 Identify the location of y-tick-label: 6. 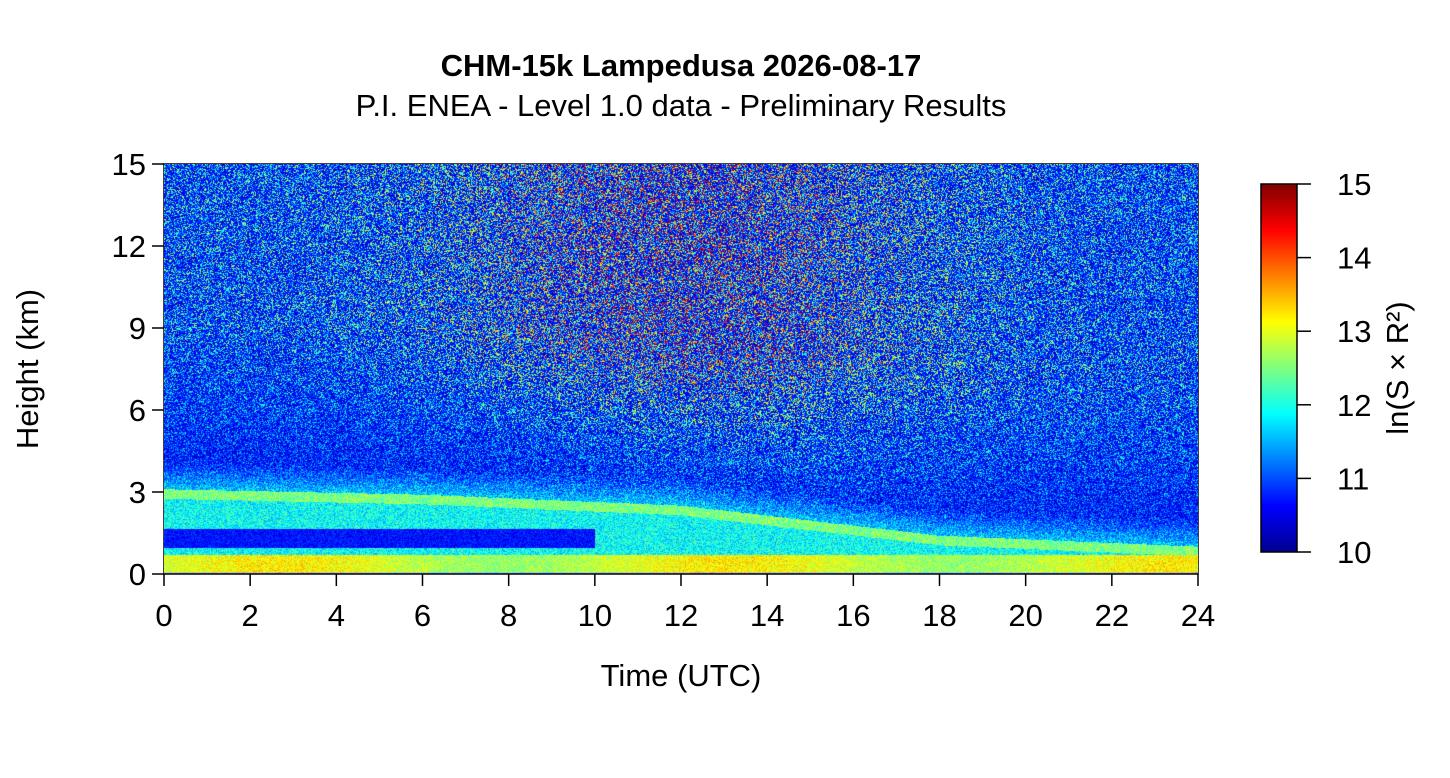
(137, 410).